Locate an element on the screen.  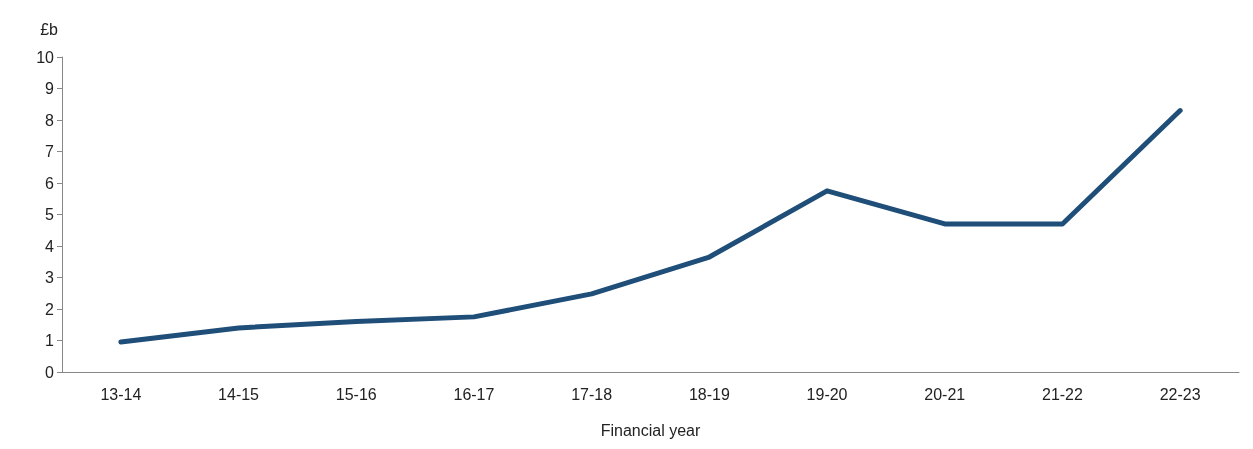
x-axis-title: Financial year is located at coordinates (650, 430).